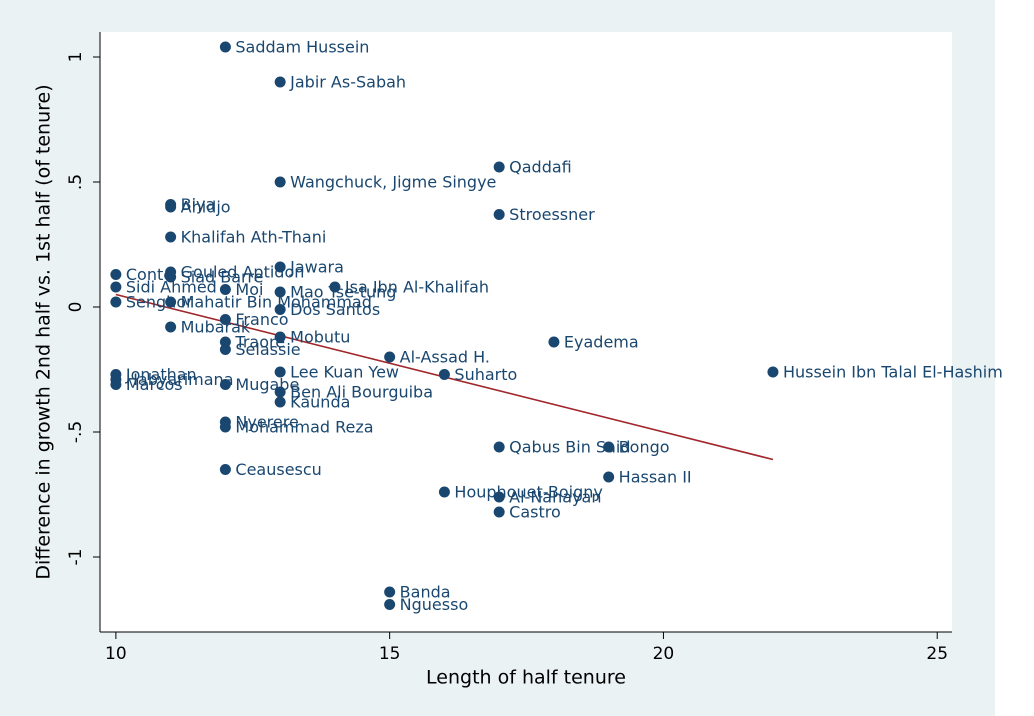  I want to click on point-label: Hussein Ibn Talal El-Hashim, so click(893, 372).